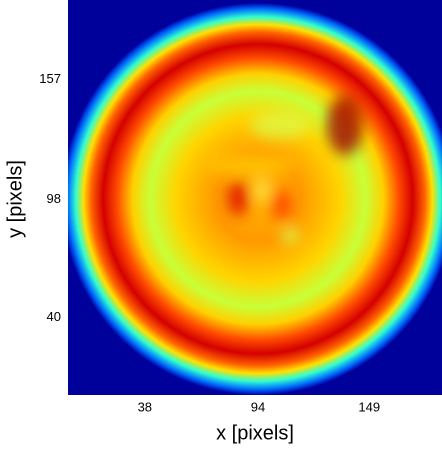 The height and width of the screenshot is (452, 442). Describe the element at coordinates (258, 406) in the screenshot. I see `x-tick-label: 94` at that location.